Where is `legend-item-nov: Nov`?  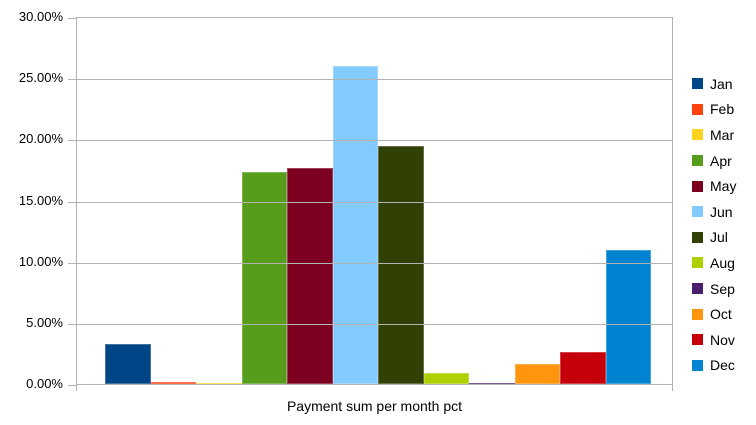 legend-item-nov: Nov is located at coordinates (714, 340).